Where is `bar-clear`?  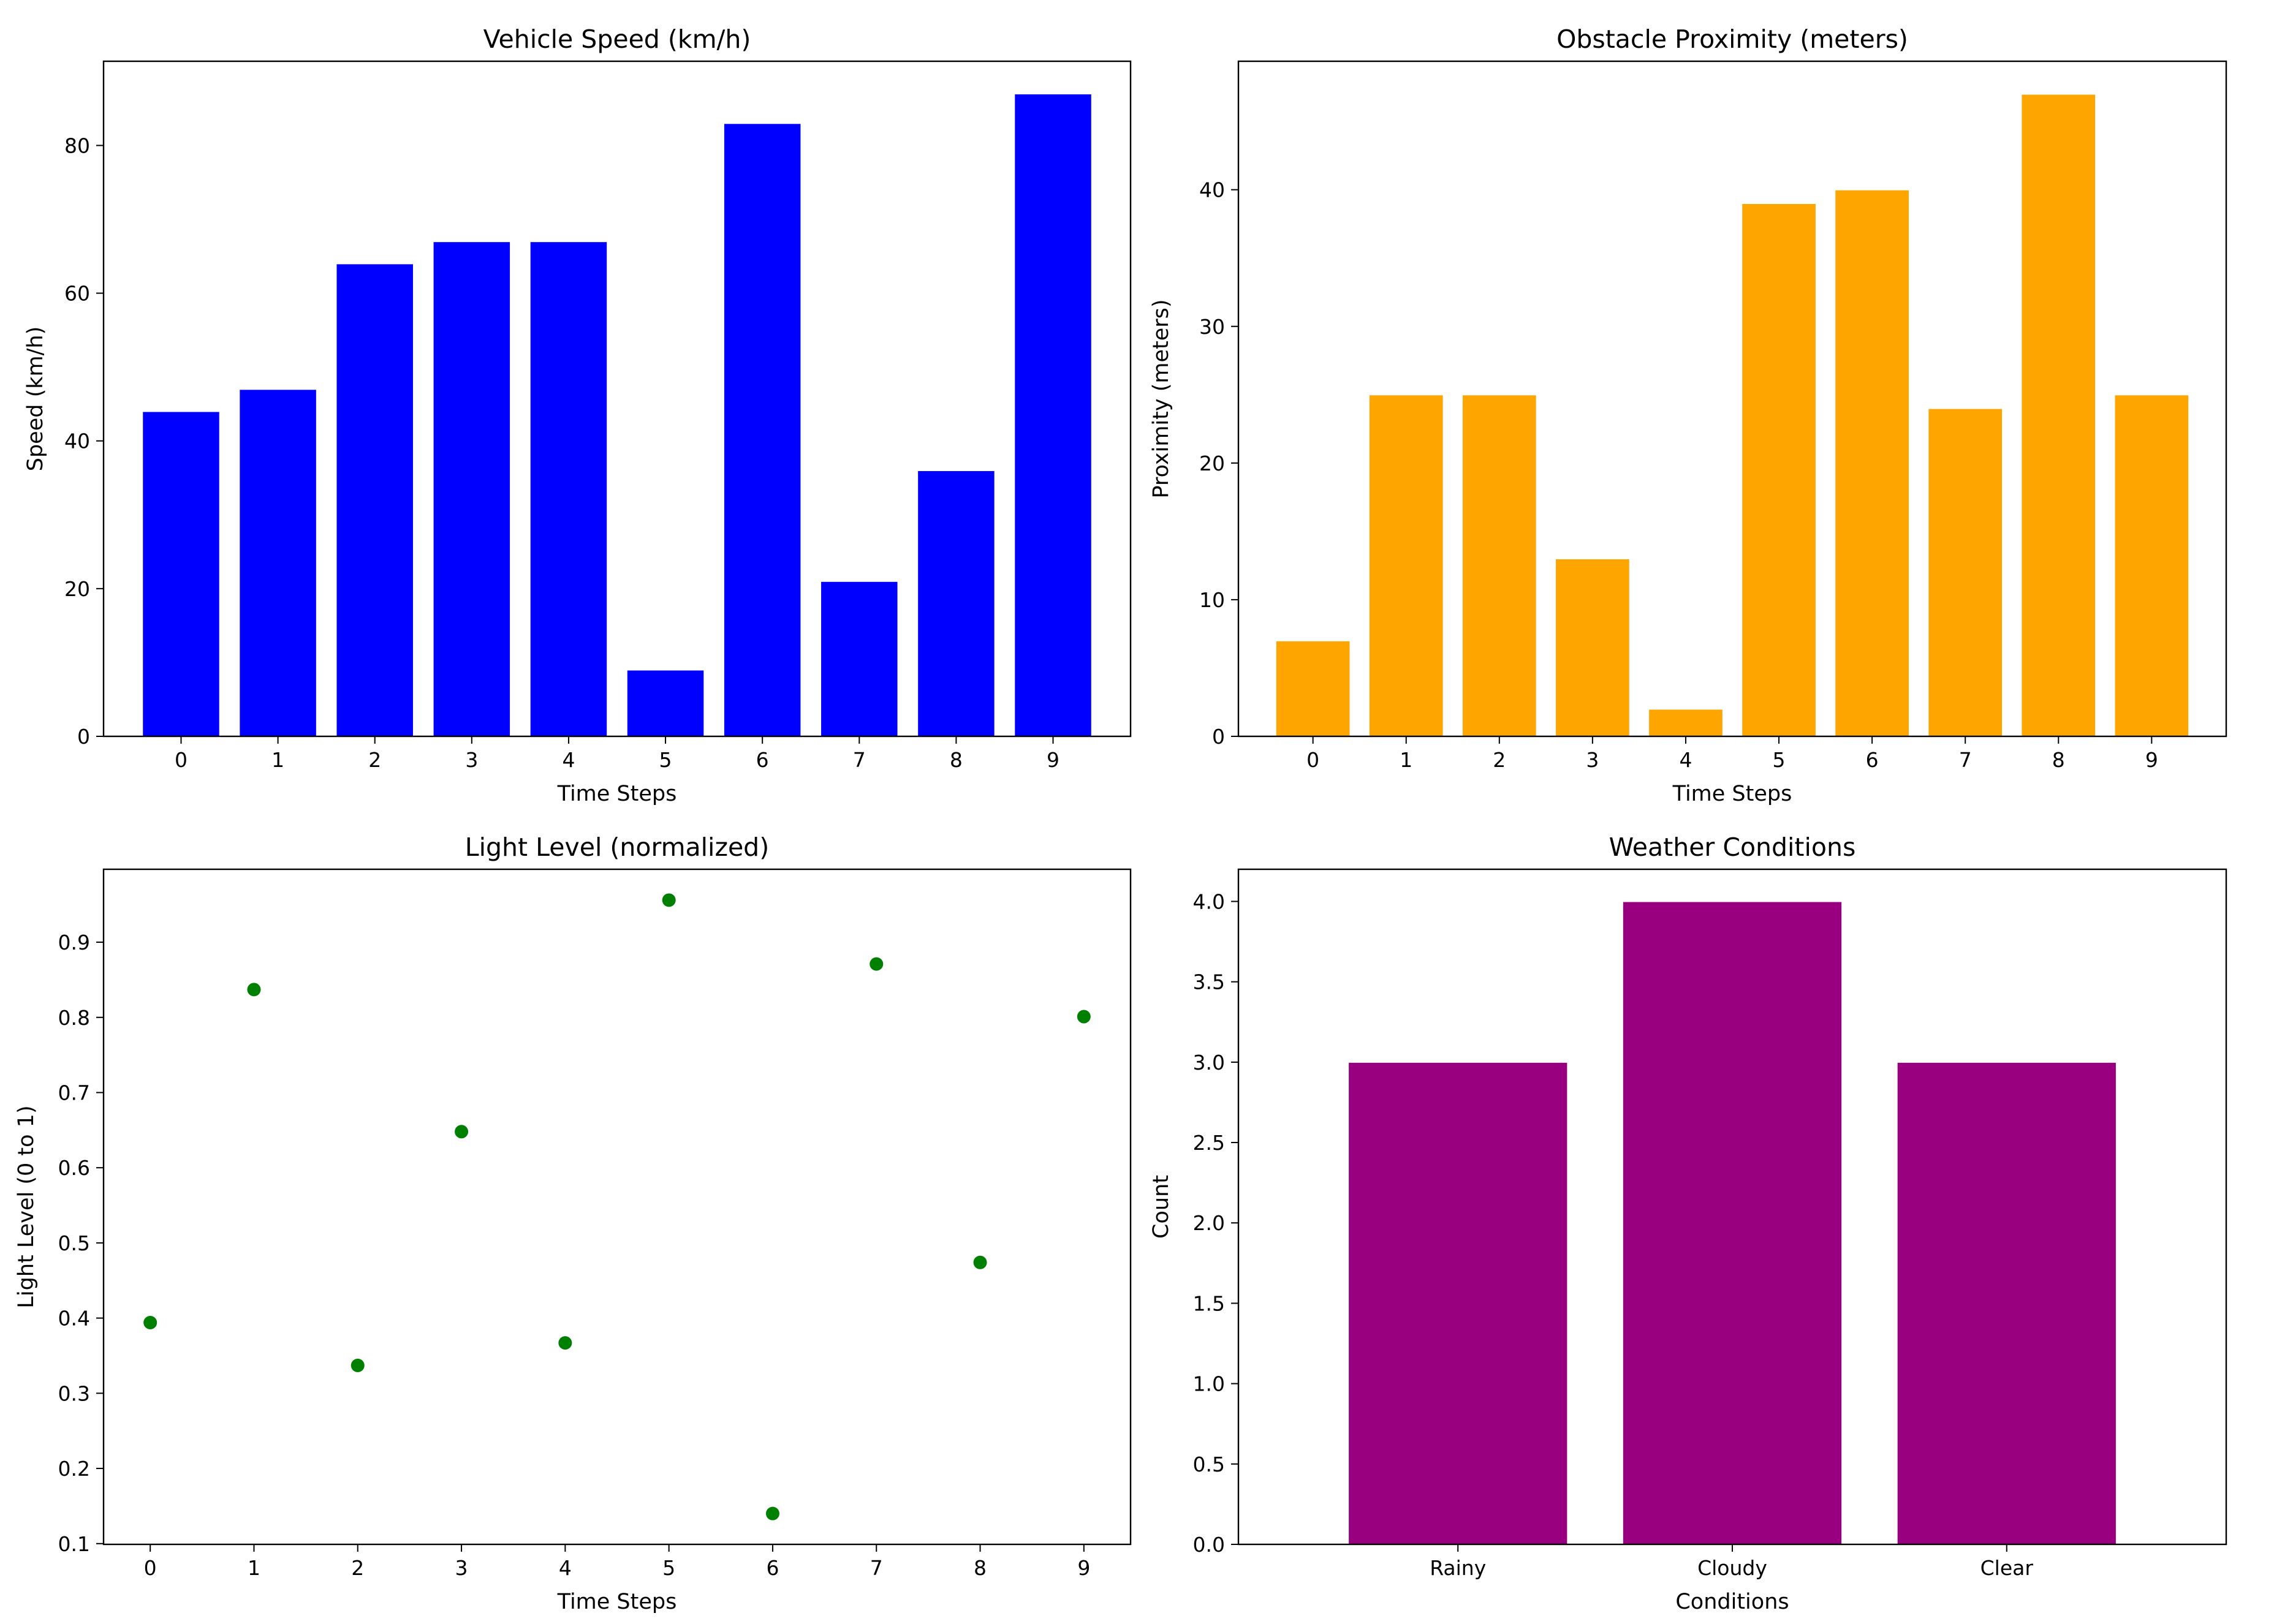 bar-clear is located at coordinates (2006, 1303).